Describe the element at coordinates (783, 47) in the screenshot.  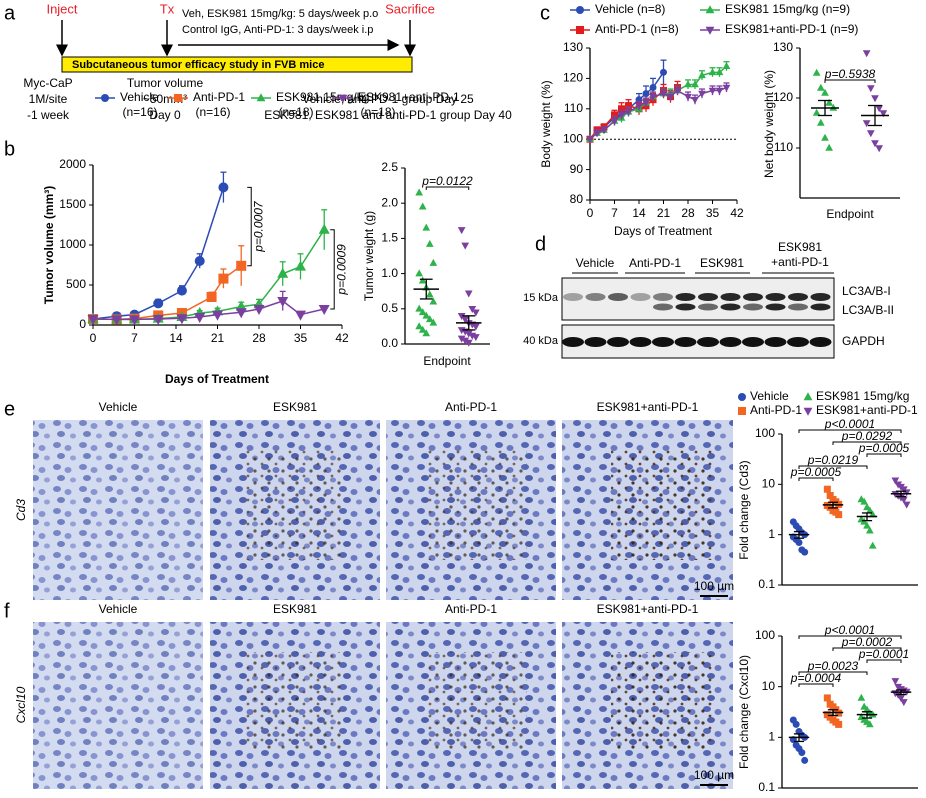
I see `y-tick-label: 130` at that location.